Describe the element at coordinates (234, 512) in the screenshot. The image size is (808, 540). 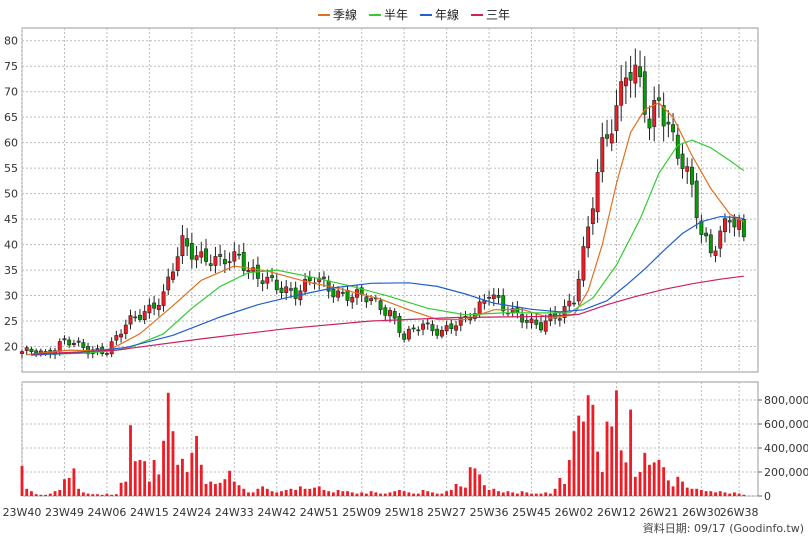
I see `x-tick-label: 24W33` at that location.